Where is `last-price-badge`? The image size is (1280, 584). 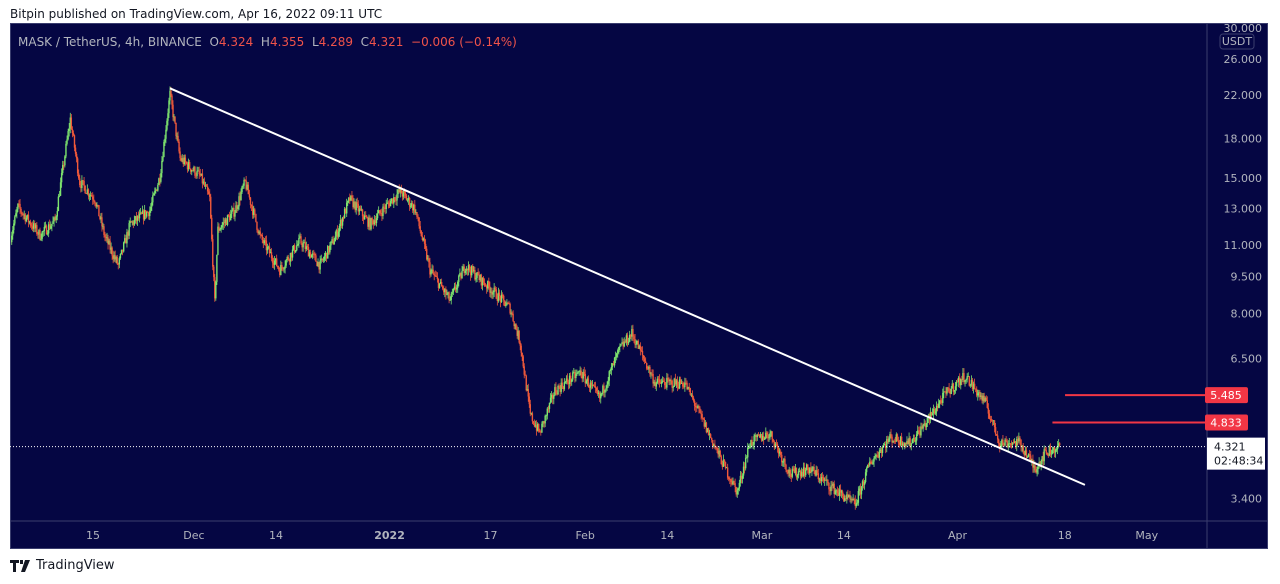
last-price-badge is located at coordinates (1236, 453).